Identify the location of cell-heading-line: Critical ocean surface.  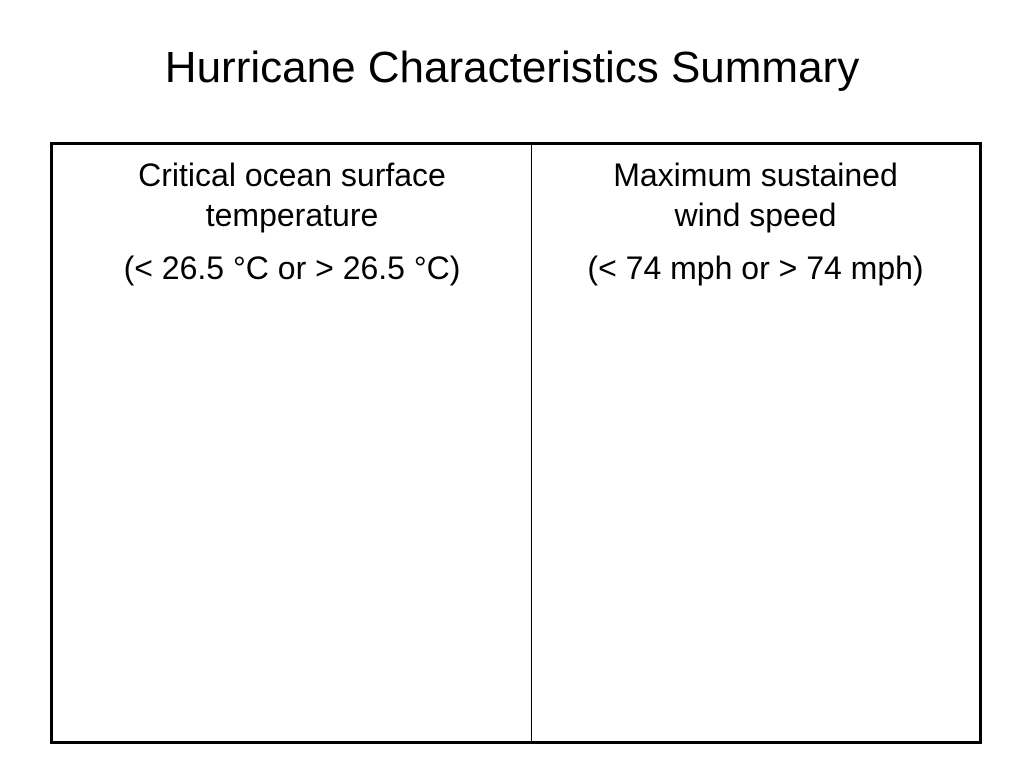
(292, 175).